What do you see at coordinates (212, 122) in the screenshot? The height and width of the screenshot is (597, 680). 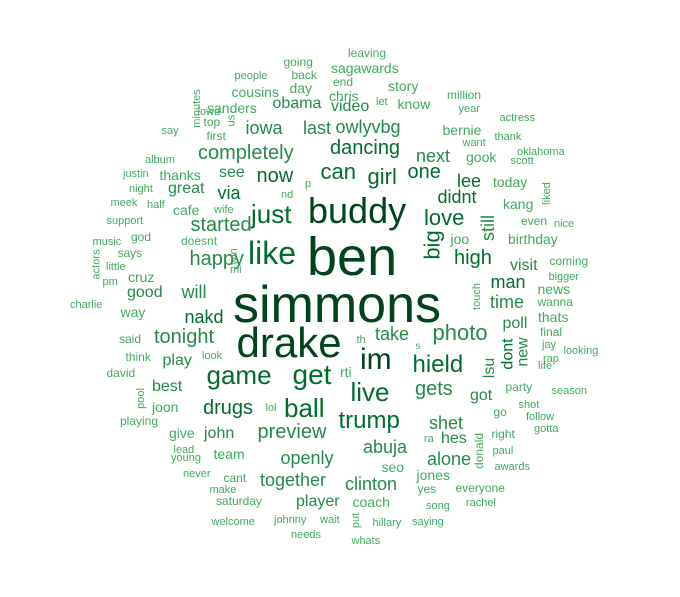 I see `cloud-word: top` at bounding box center [212, 122].